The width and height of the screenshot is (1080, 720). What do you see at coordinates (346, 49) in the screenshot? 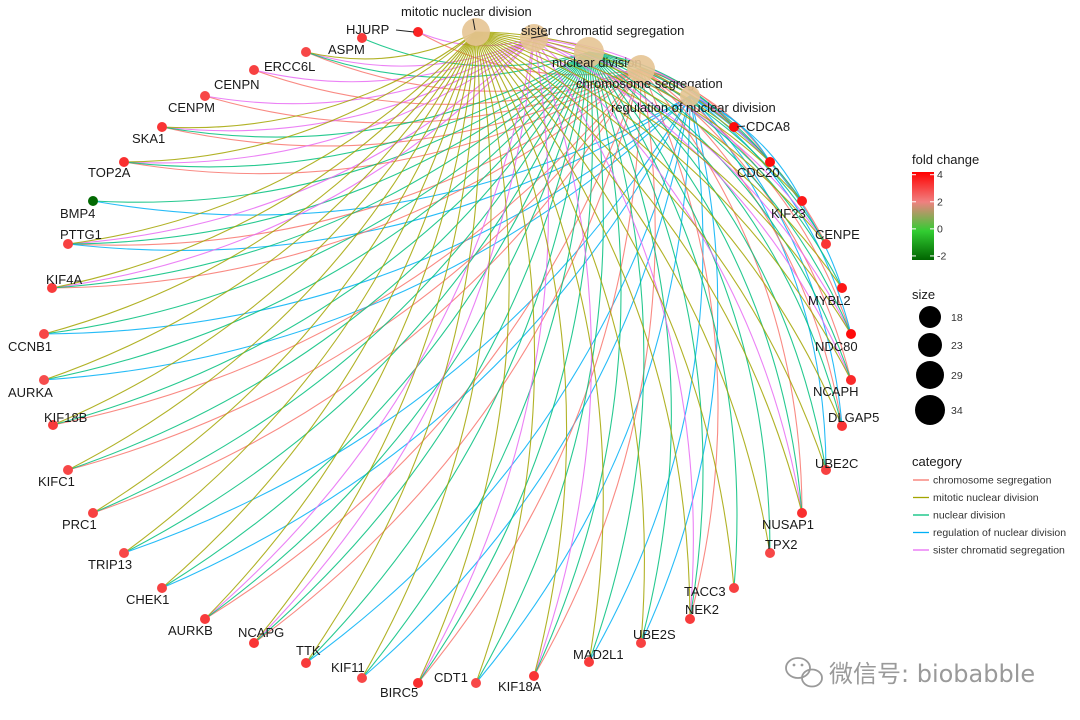
I see `gene-label-aspm: ASPM` at bounding box center [346, 49].